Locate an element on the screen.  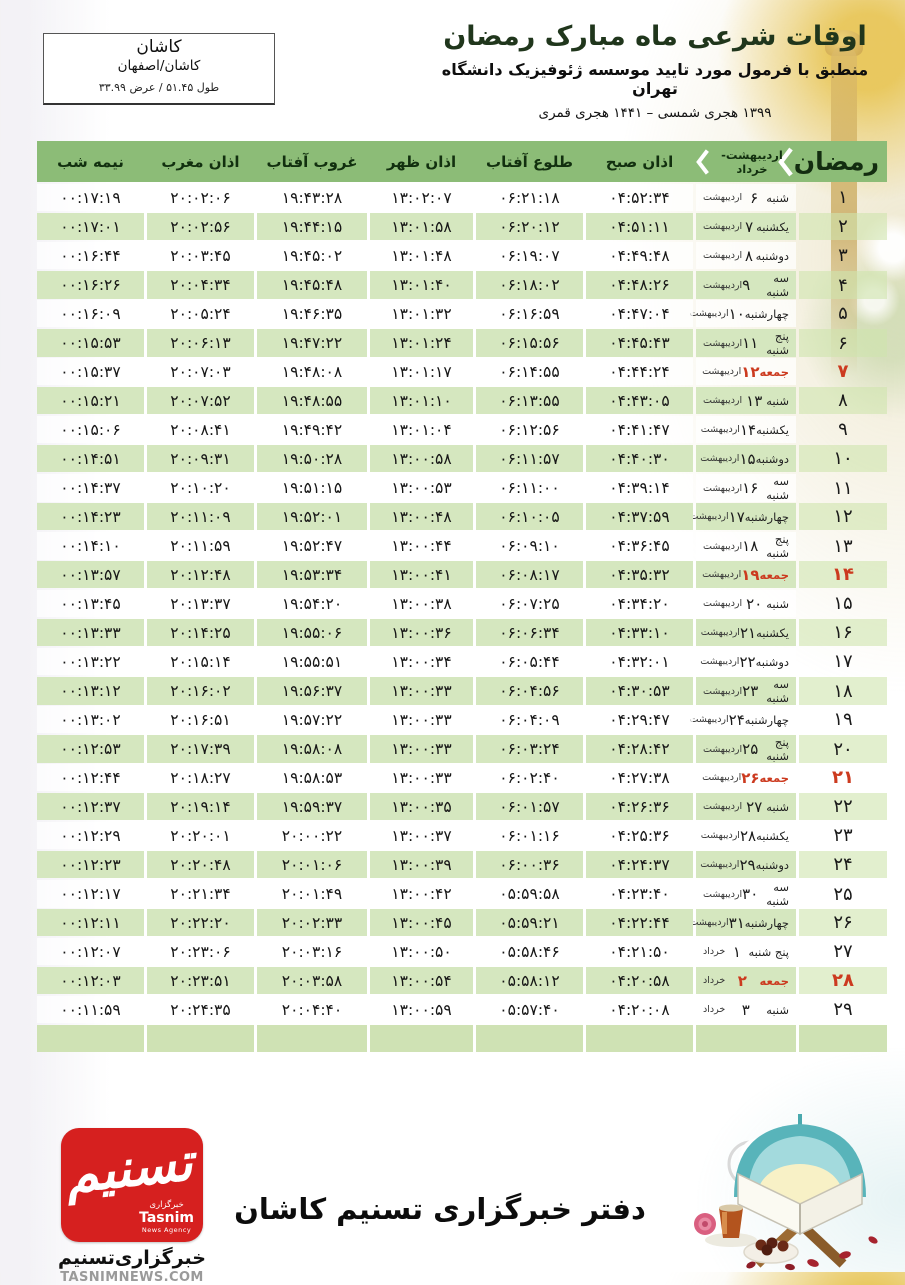
sunset-time: ۱۹:۴۶:۳۵ is located at coordinates (312, 313).